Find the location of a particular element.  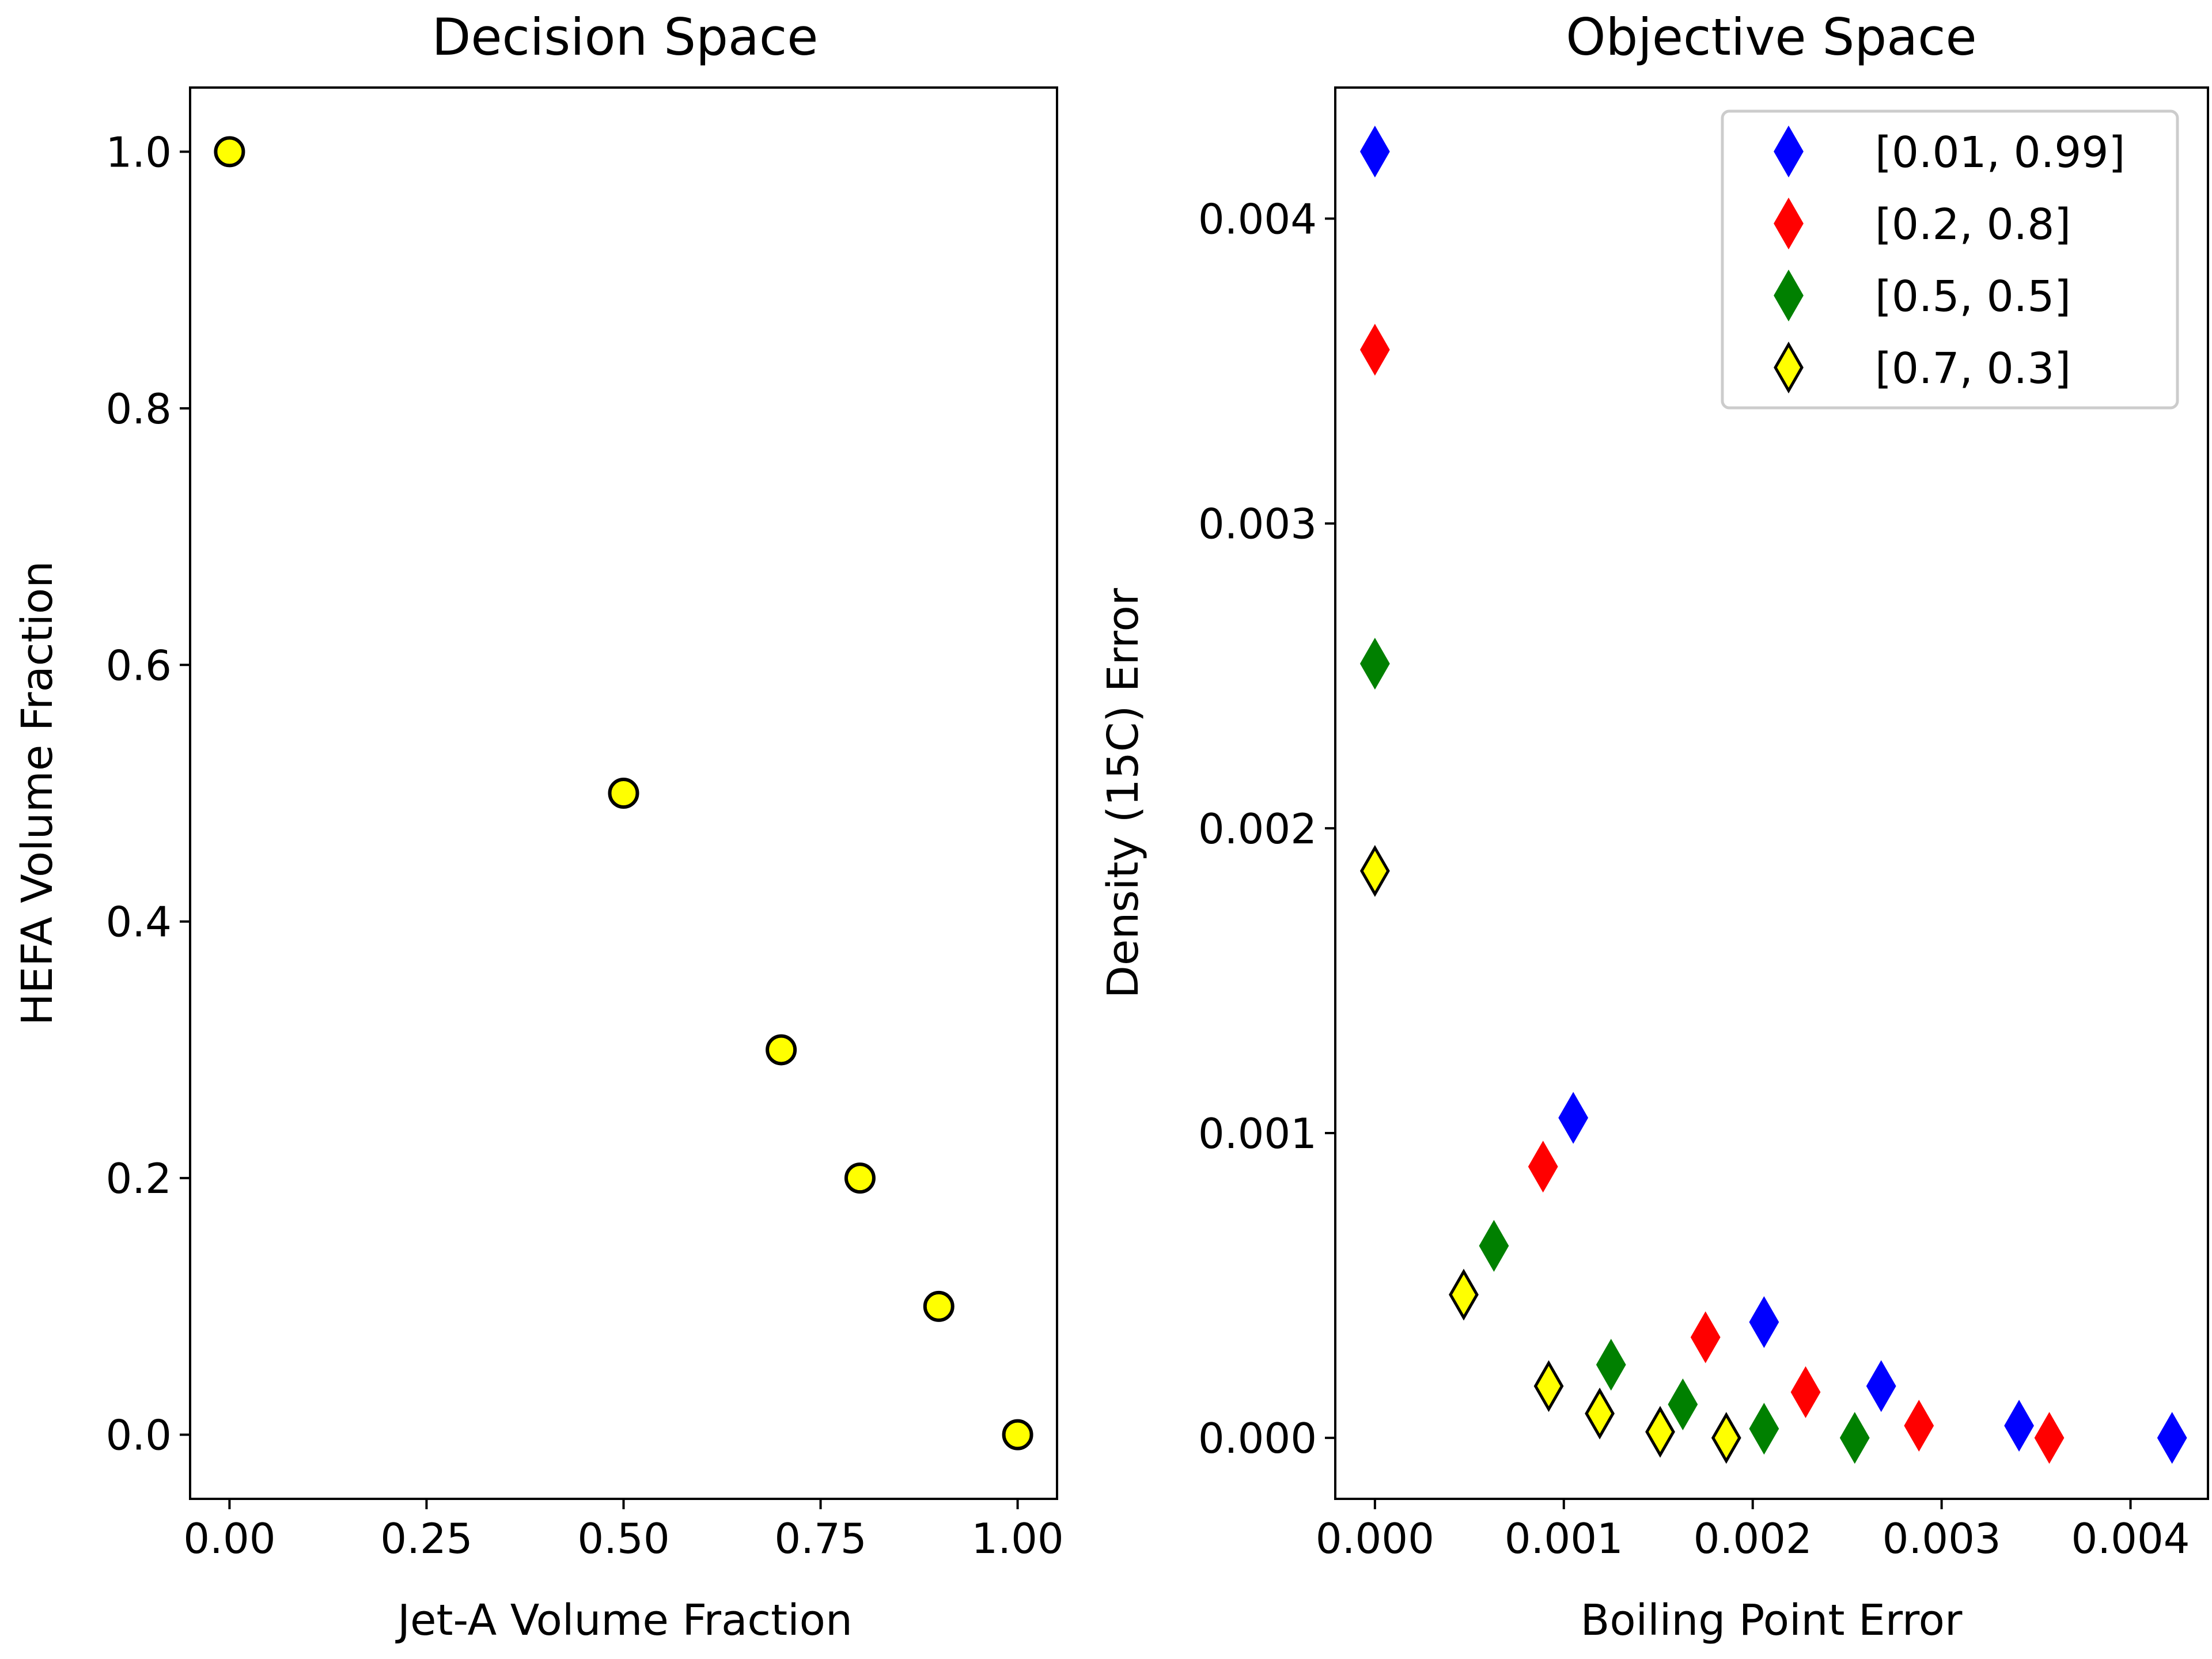

chart-title: Objective Space is located at coordinates (1771, 37).